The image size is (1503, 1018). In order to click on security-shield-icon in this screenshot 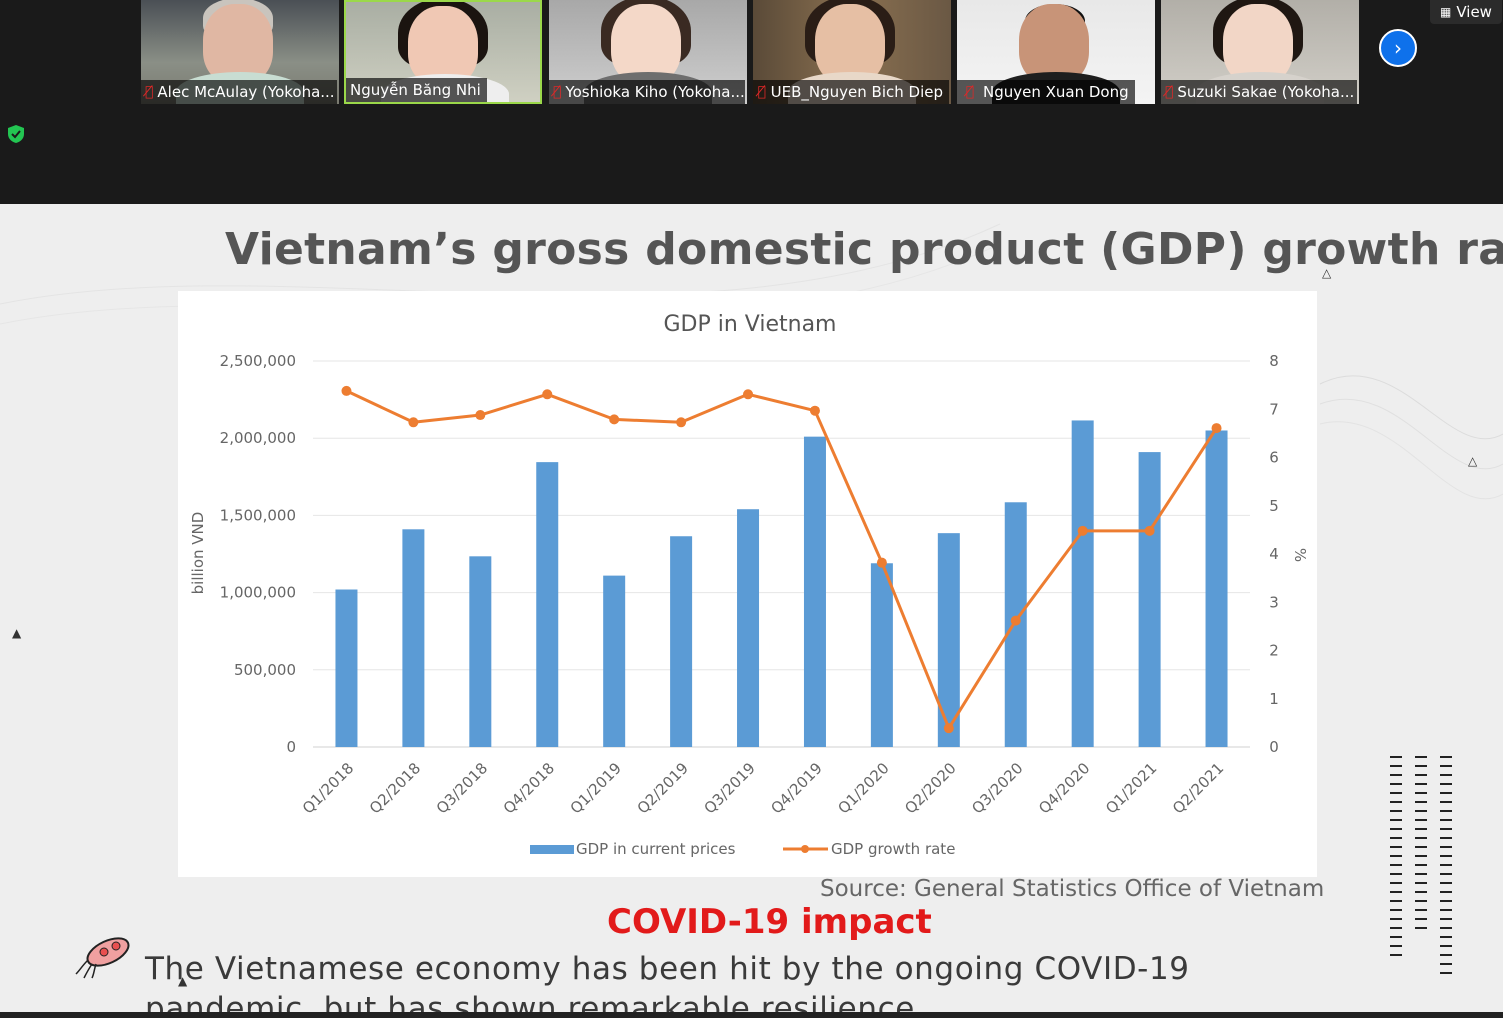, I will do `click(16, 134)`.